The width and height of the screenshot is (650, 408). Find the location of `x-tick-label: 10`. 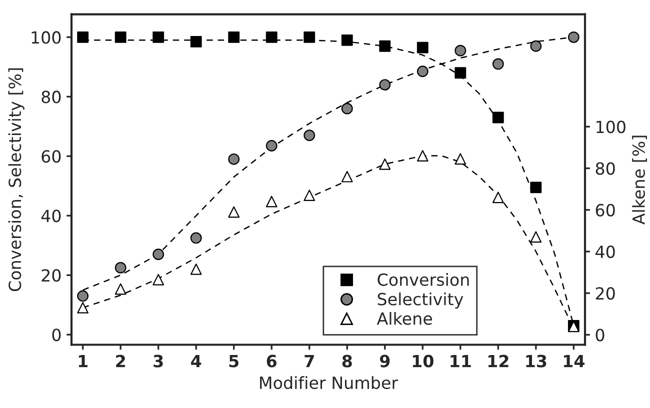

x-tick-label: 10 is located at coordinates (423, 361).